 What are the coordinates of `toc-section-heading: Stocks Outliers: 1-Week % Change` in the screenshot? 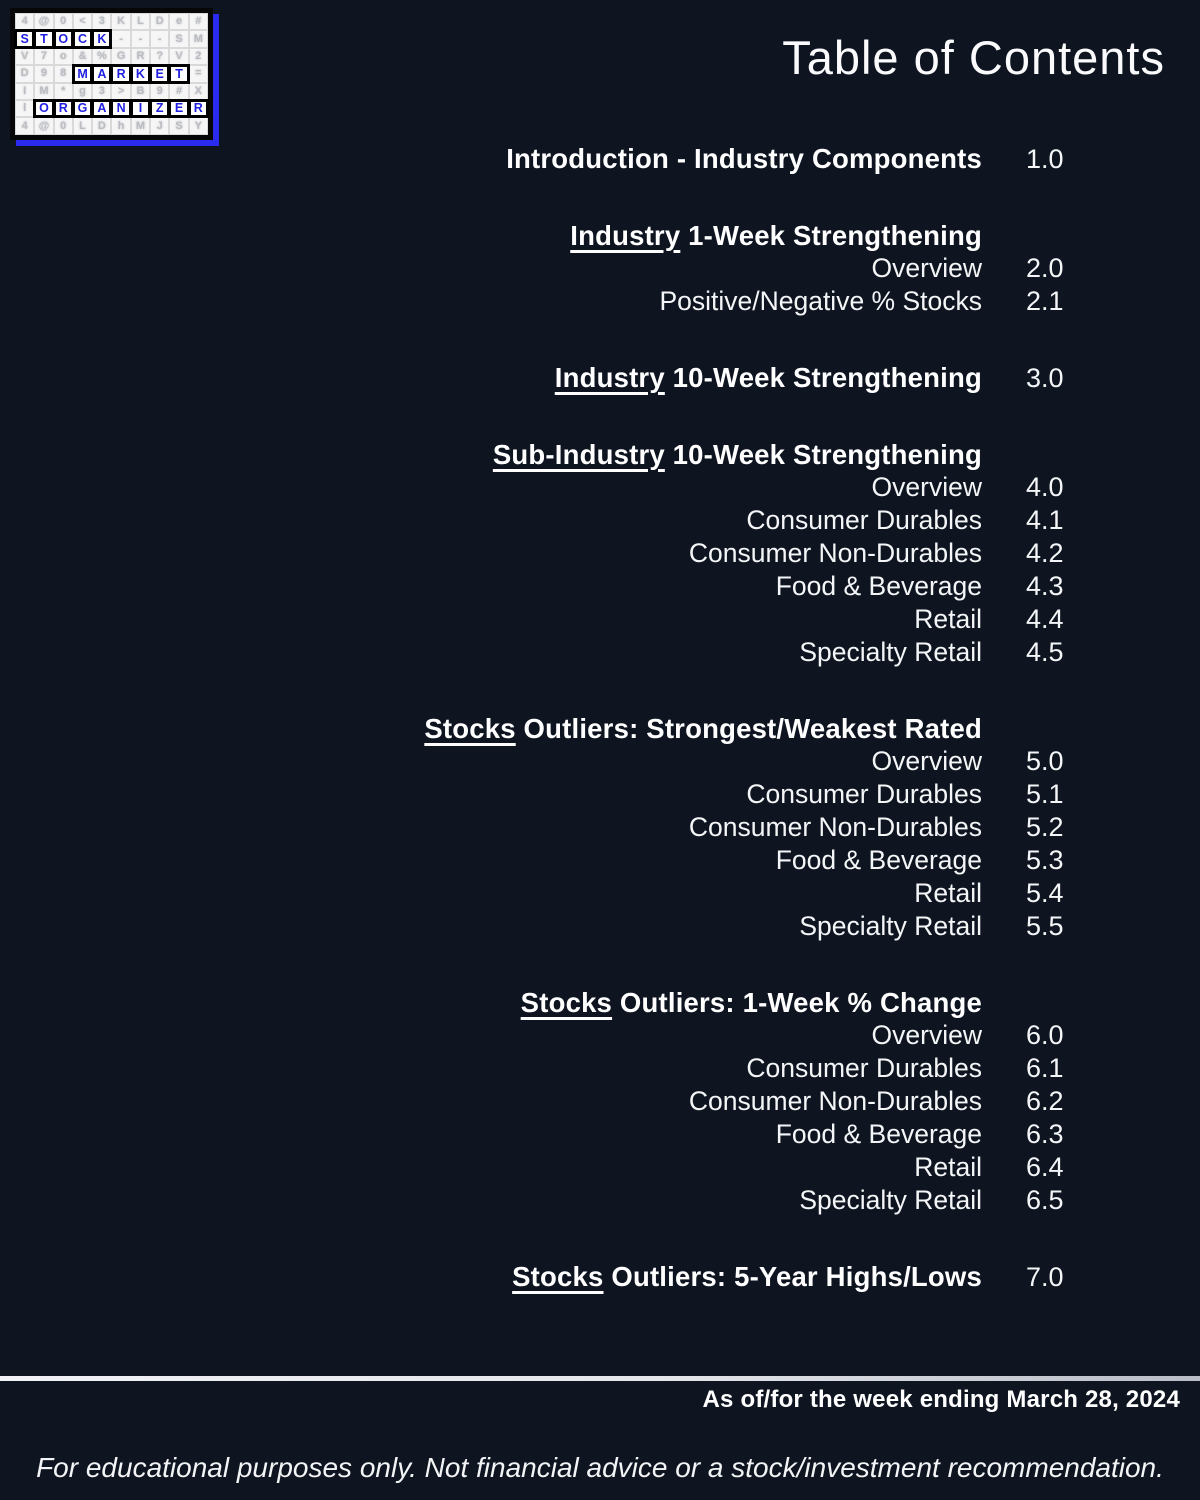 It's located at (532, 1002).